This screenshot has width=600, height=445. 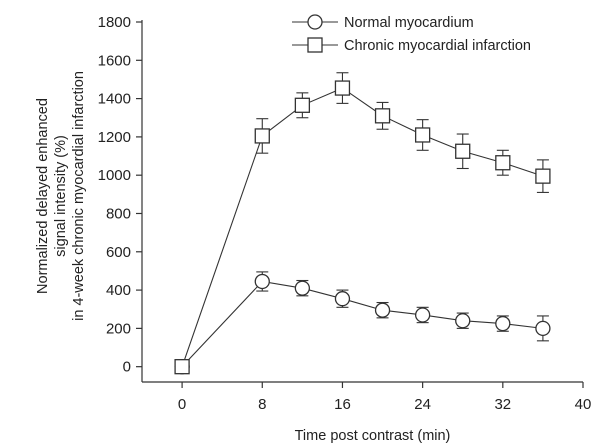 What do you see at coordinates (118, 213) in the screenshot?
I see `y-tick-label: 800` at bounding box center [118, 213].